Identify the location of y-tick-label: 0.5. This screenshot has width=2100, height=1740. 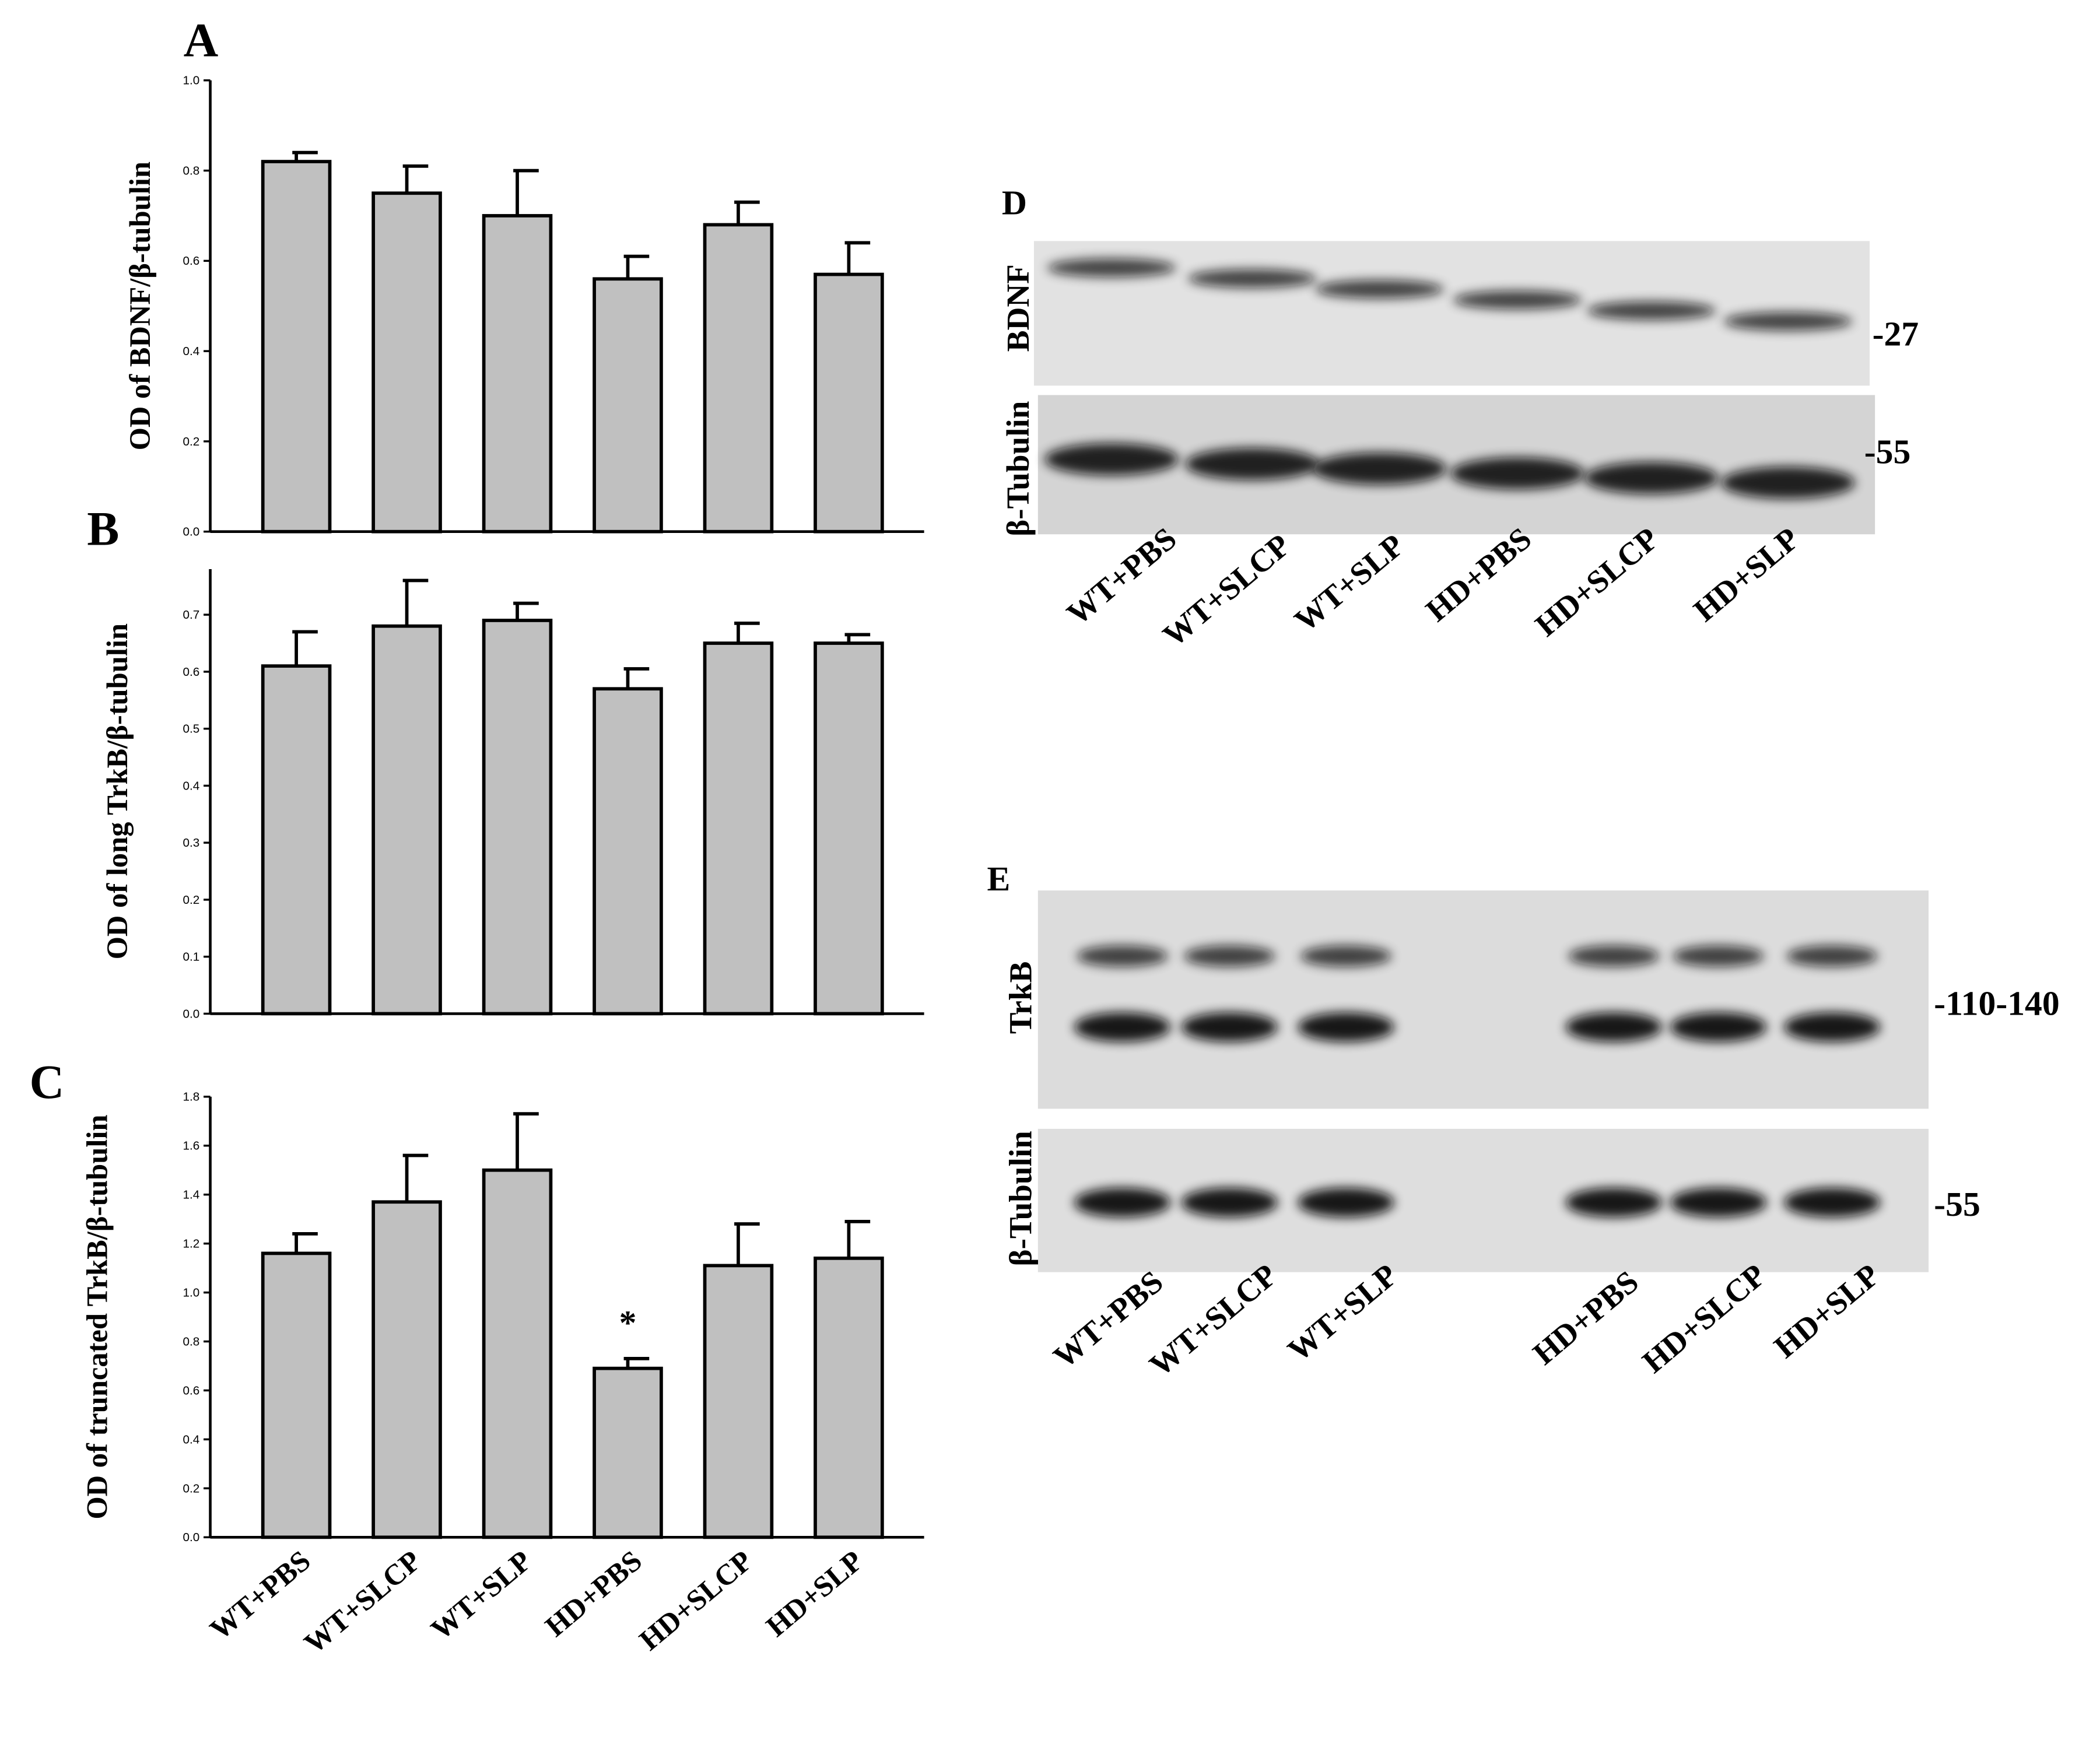
(191, 729).